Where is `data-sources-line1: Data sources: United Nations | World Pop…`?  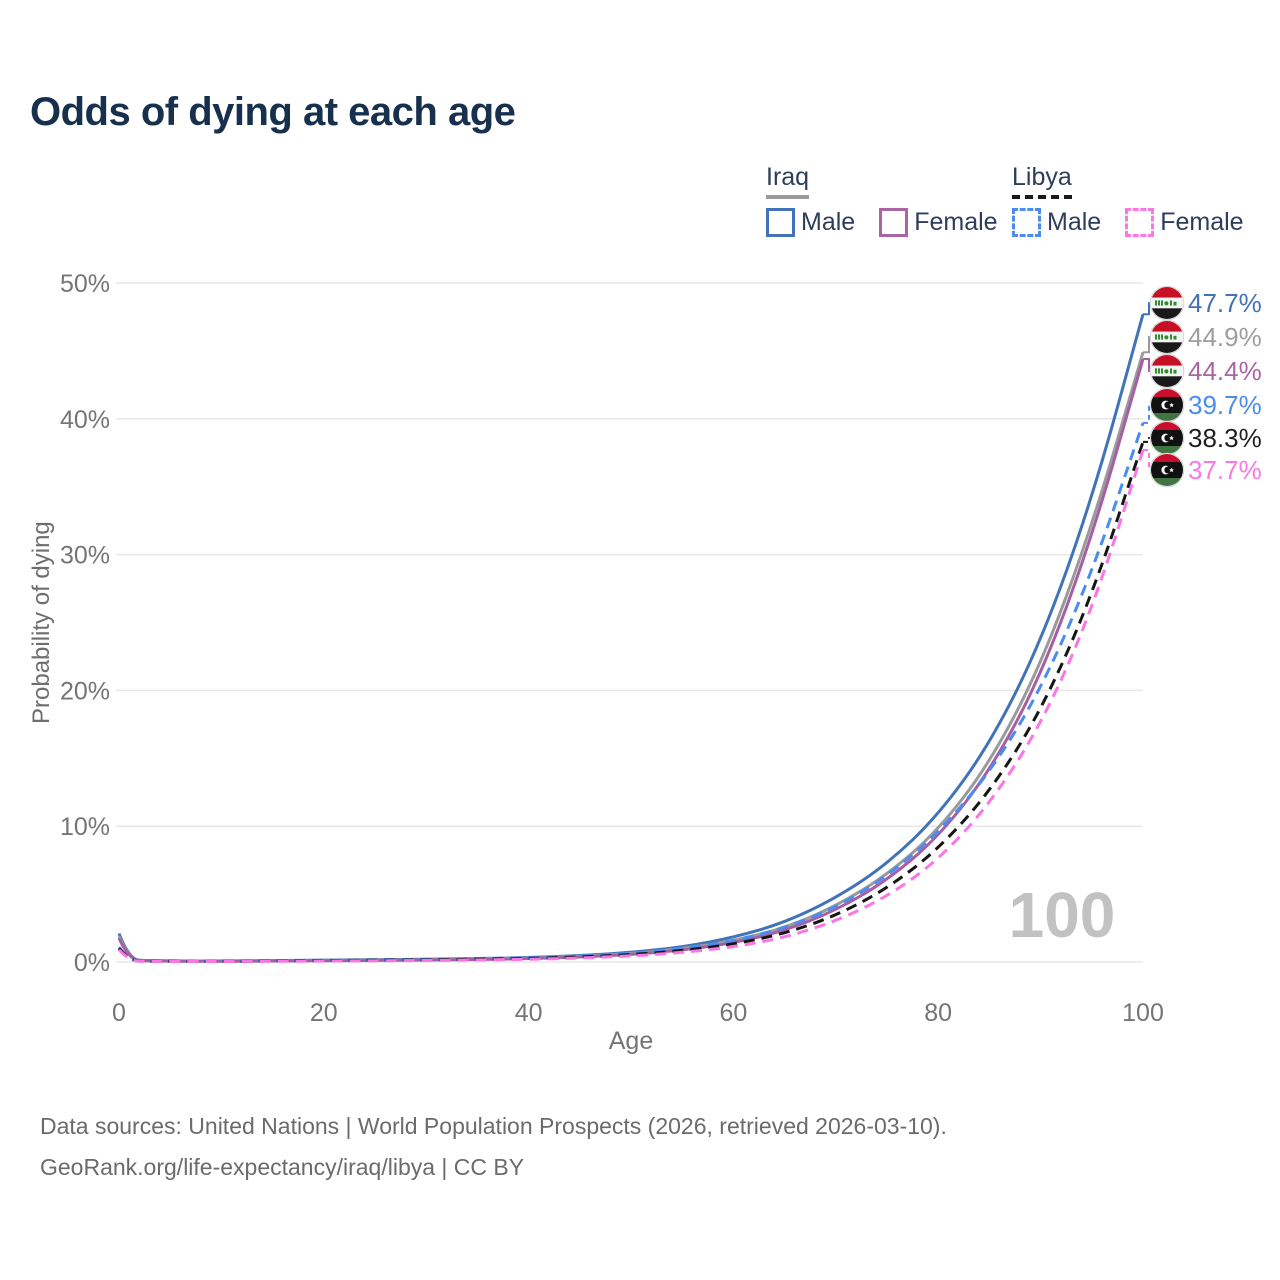
data-sources-line1: Data sources: United Nations | World Pop… is located at coordinates (493, 1126).